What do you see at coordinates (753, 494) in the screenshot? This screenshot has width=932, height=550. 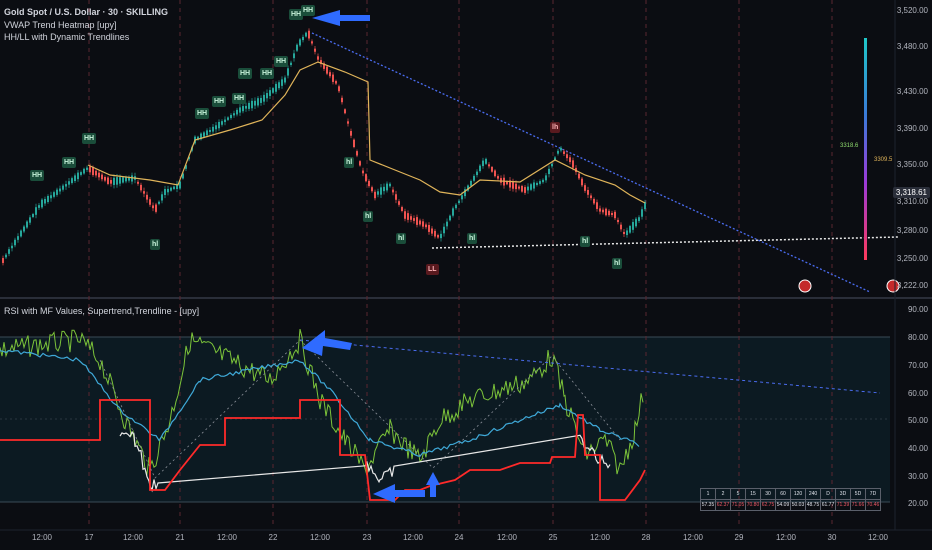 I see `mf-timeframe: 15` at bounding box center [753, 494].